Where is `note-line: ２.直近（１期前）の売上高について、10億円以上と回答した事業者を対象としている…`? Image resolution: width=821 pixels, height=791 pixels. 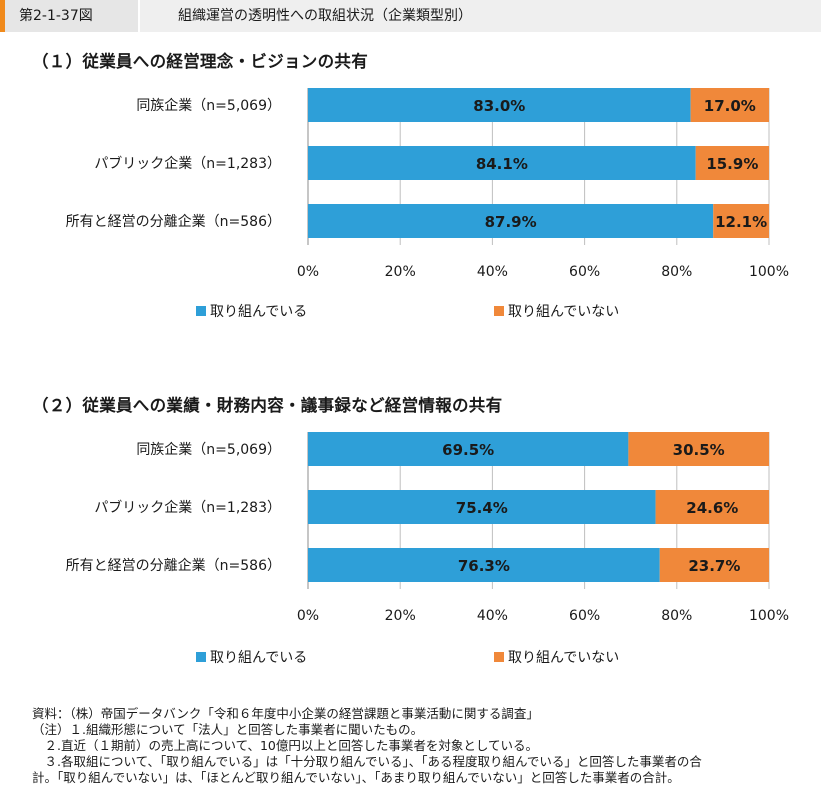 note-line: ２.直近（１期前）の売上高について、10億円以上と回答した事業者を対象としている… is located at coordinates (285, 745).